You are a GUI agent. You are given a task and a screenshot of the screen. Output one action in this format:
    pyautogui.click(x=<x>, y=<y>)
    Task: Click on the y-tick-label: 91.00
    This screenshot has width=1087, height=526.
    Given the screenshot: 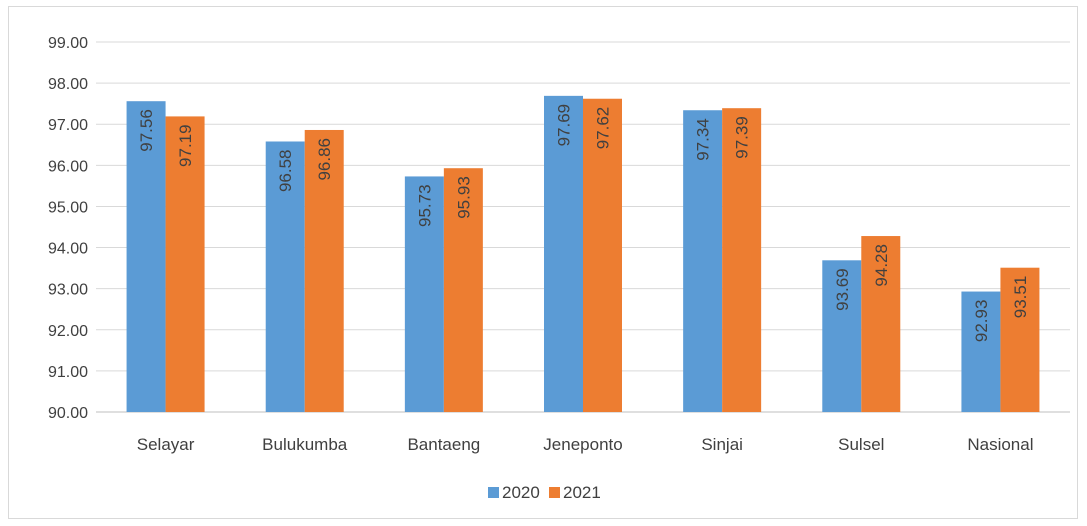 What is the action you would take?
    pyautogui.click(x=68, y=372)
    